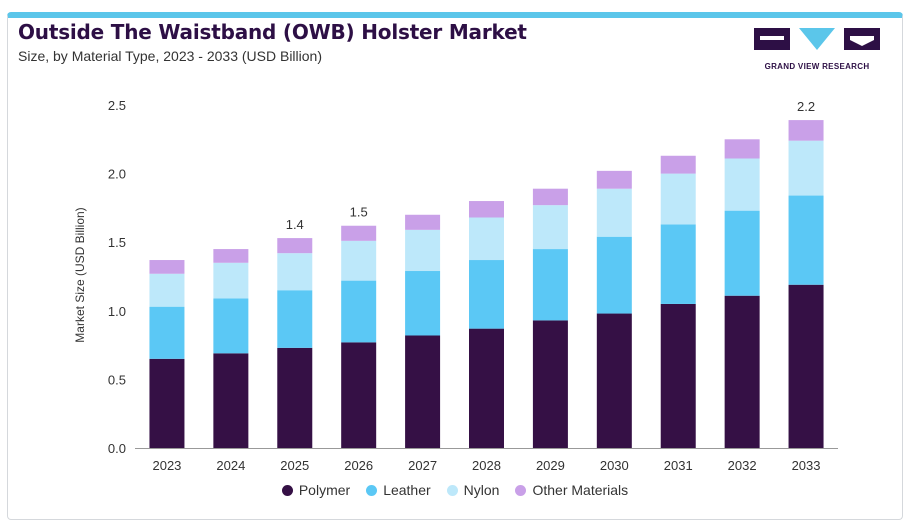 The width and height of the screenshot is (910, 531). Describe the element at coordinates (359, 260) in the screenshot. I see `bar-nylon-2026` at that location.